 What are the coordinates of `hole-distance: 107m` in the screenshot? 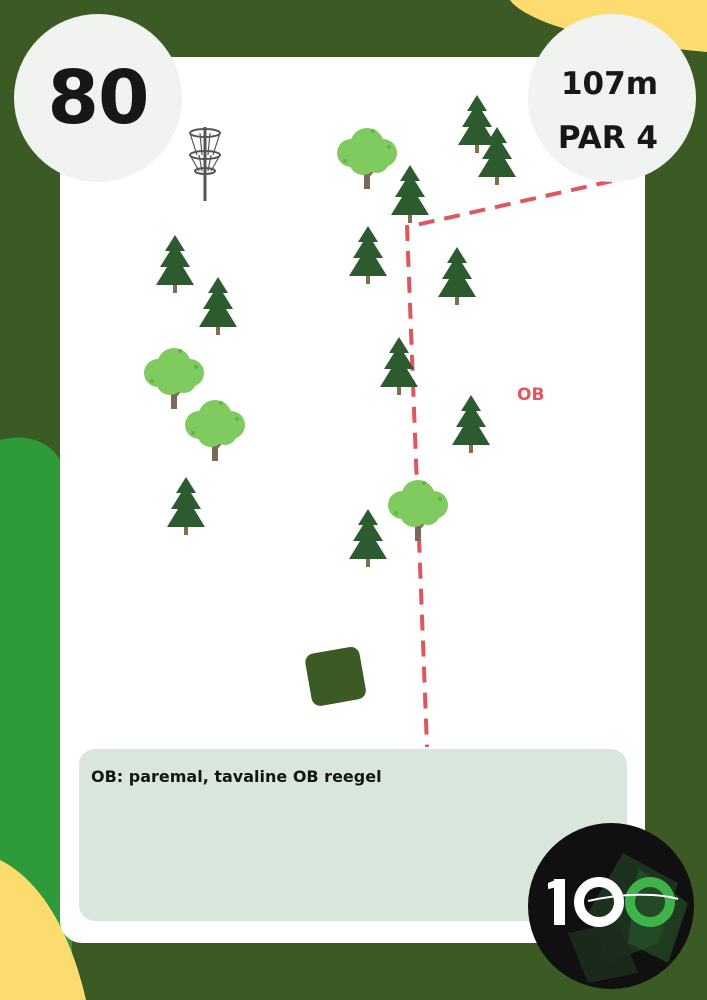 It's located at (609, 84).